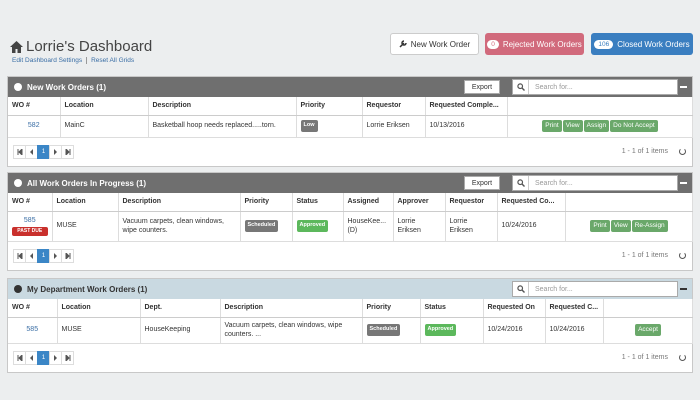 This screenshot has height=400, width=700. I want to click on cell: HouseKee... (D), so click(368, 226).